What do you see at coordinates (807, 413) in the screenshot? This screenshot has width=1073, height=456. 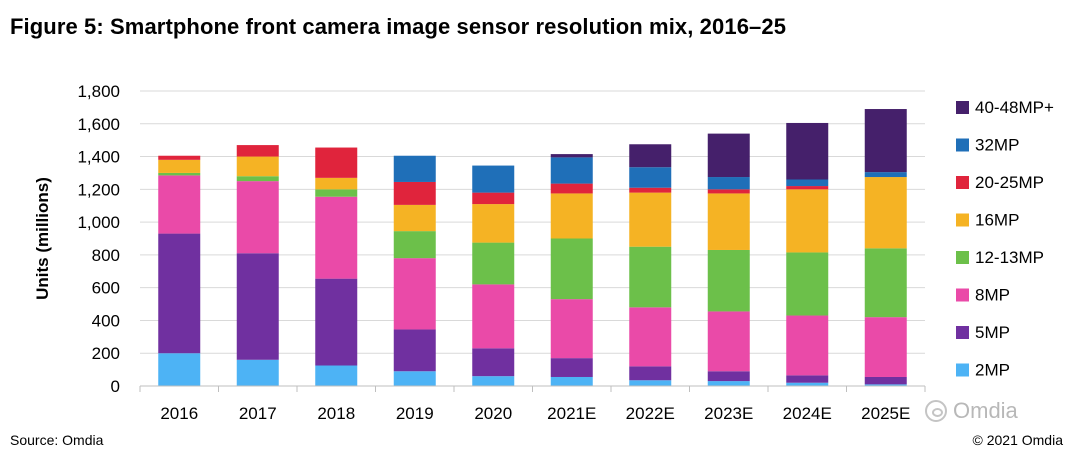 I see `x-tick-label: 2024E` at bounding box center [807, 413].